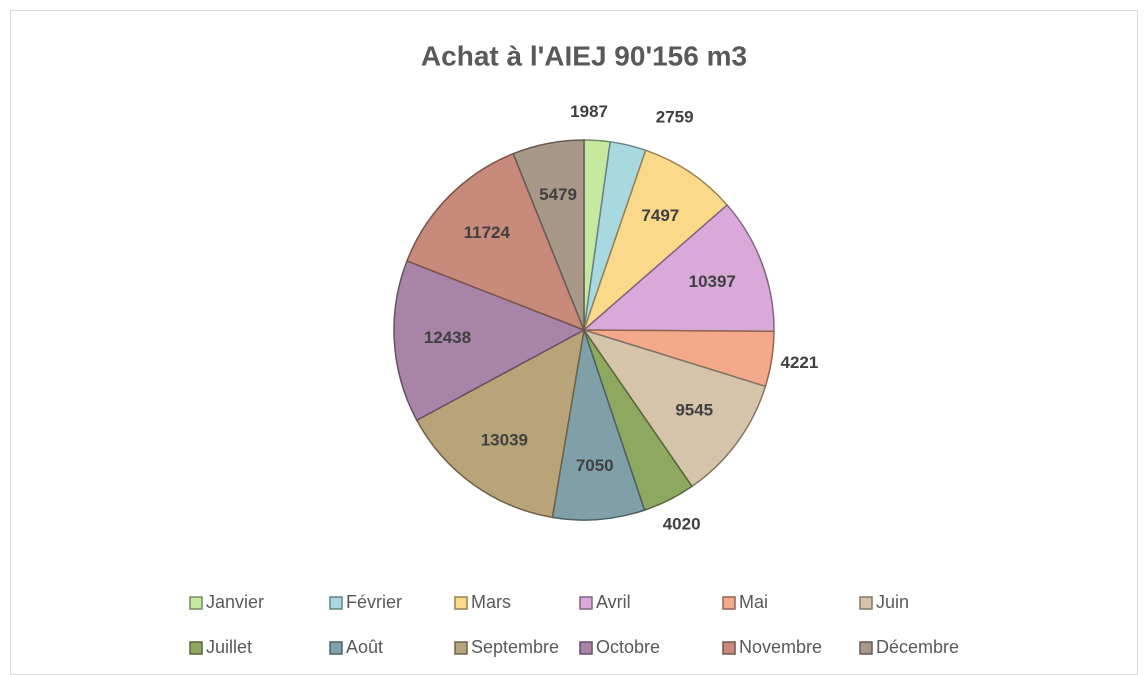 The image size is (1148, 675). Describe the element at coordinates (595, 465) in the screenshot. I see `data-label: 7050` at that location.